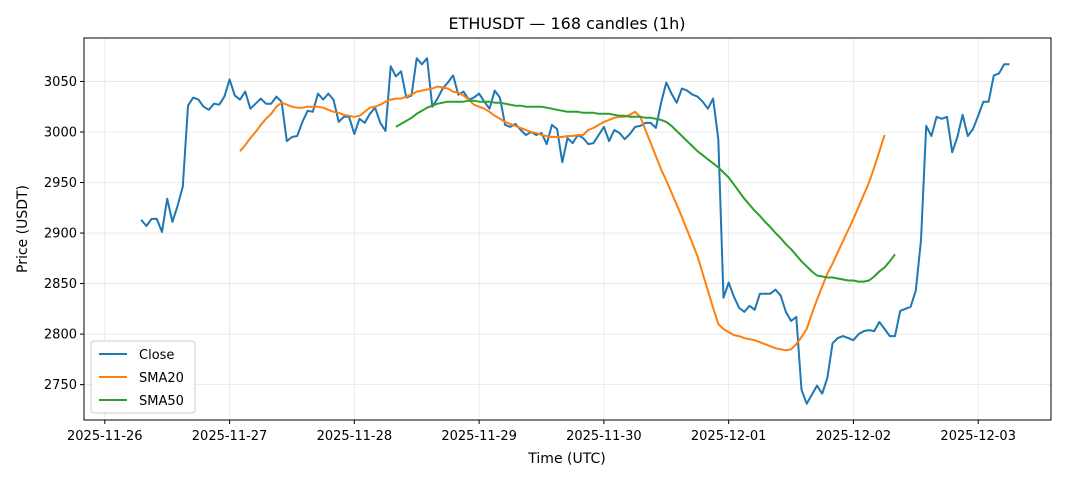  What do you see at coordinates (978, 436) in the screenshot?
I see `x-tick-label: 2025-12-03` at bounding box center [978, 436].